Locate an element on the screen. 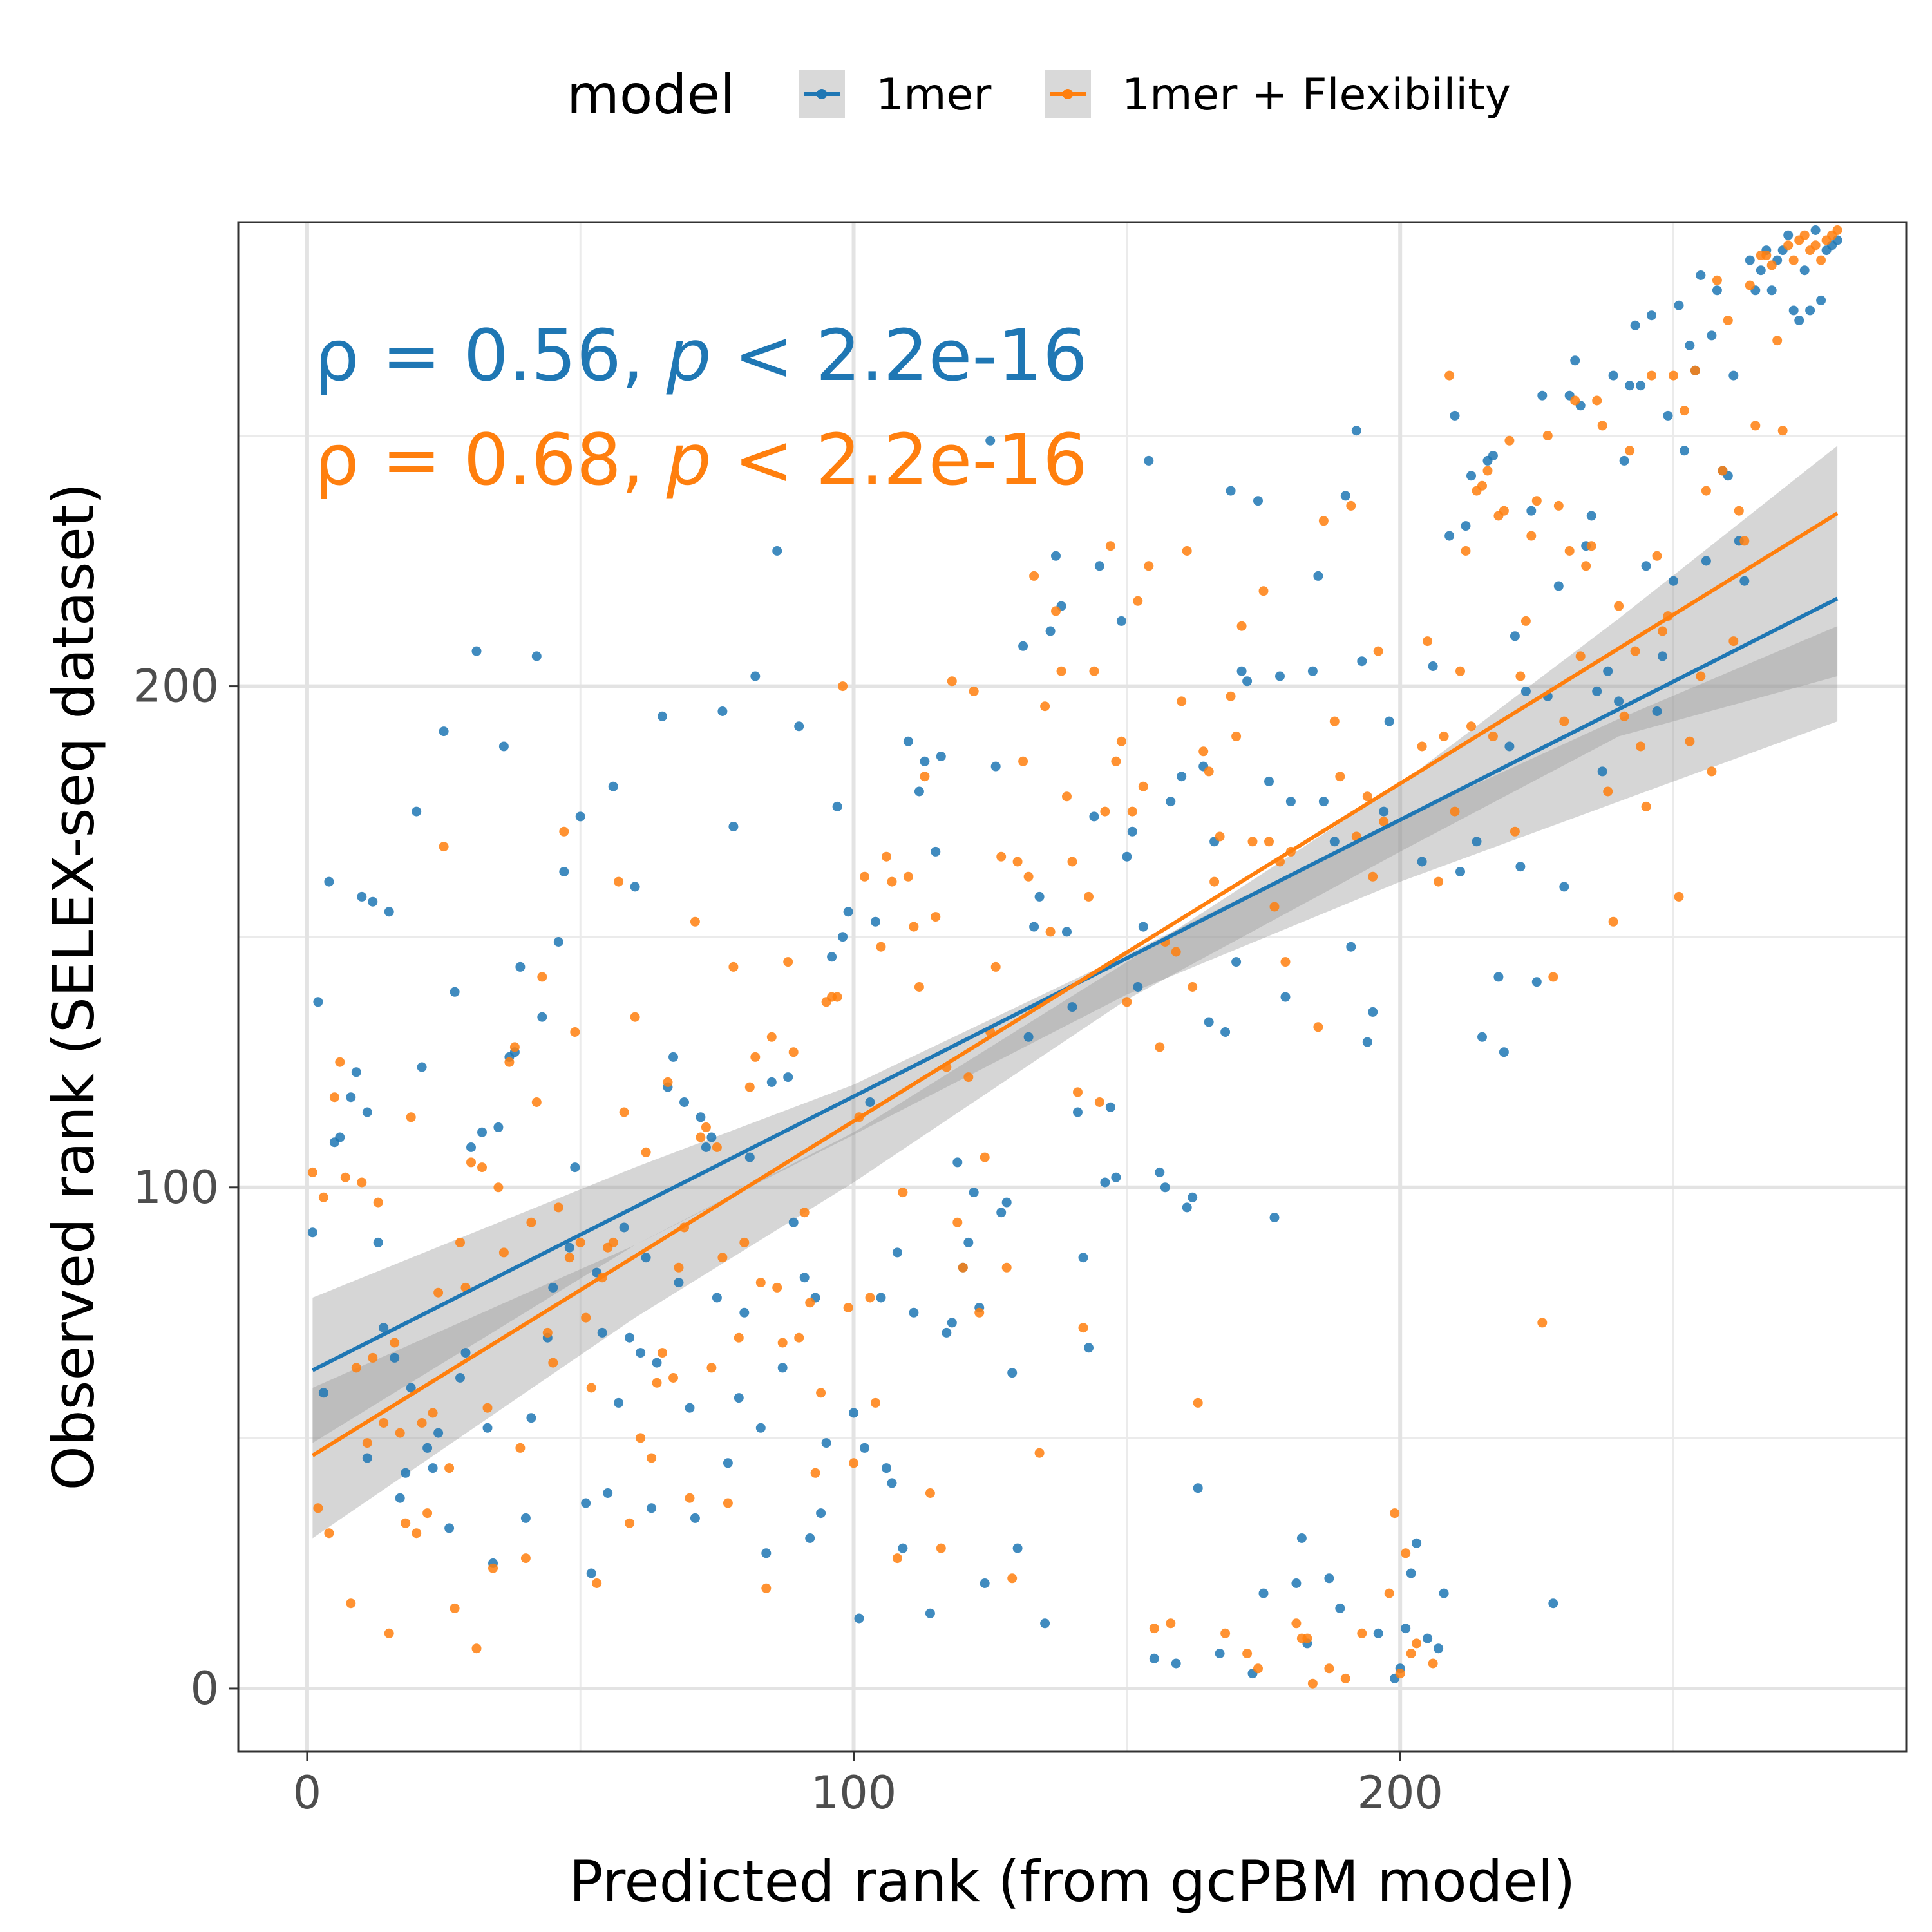 The image size is (1932, 1932). legend-entry-1mer-flexibility: 1mer + Flexibility is located at coordinates (1278, 95).